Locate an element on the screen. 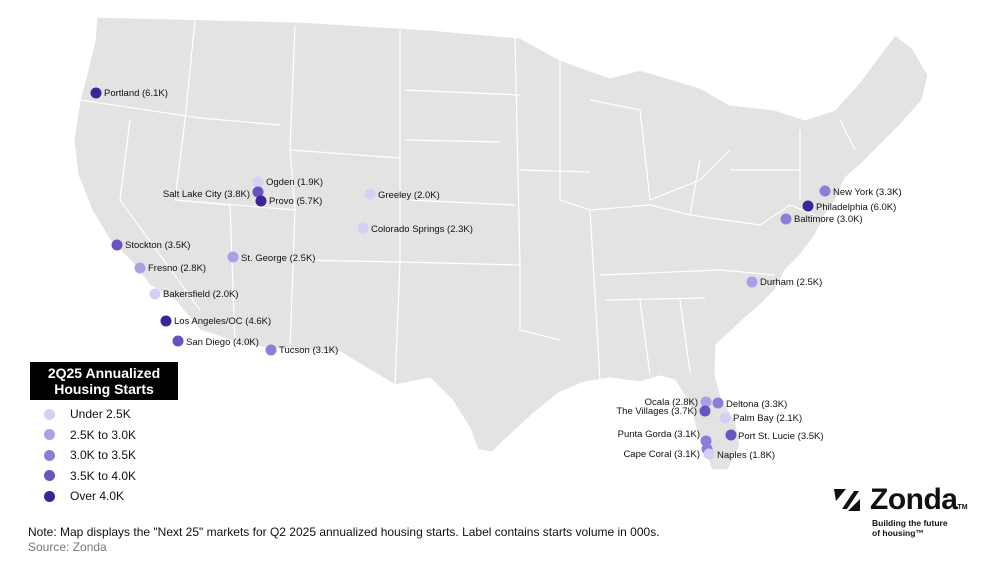 Image resolution: width=1000 pixels, height=562 pixels. logo-tagline: Building the future of housing™ is located at coordinates (920, 528).